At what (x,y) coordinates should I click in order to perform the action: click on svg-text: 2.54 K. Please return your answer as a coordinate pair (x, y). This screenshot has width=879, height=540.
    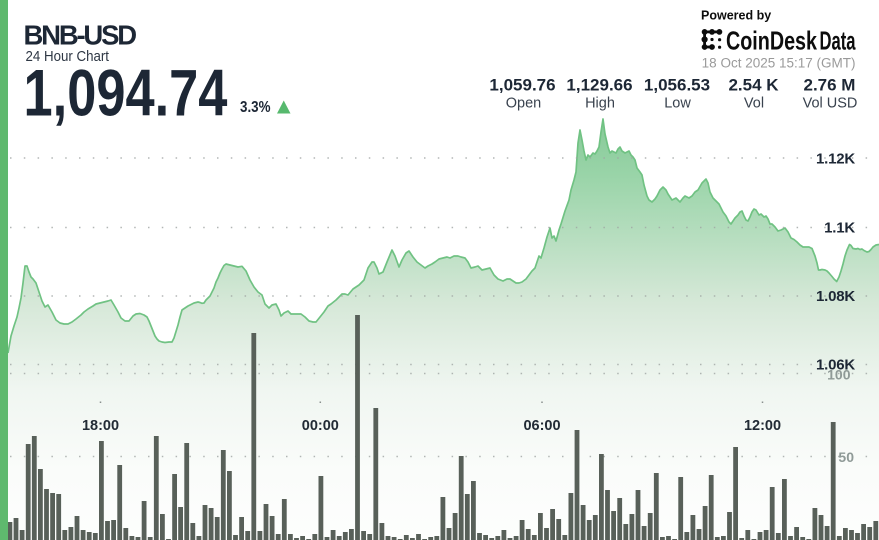
    Looking at the image, I should click on (753, 85).